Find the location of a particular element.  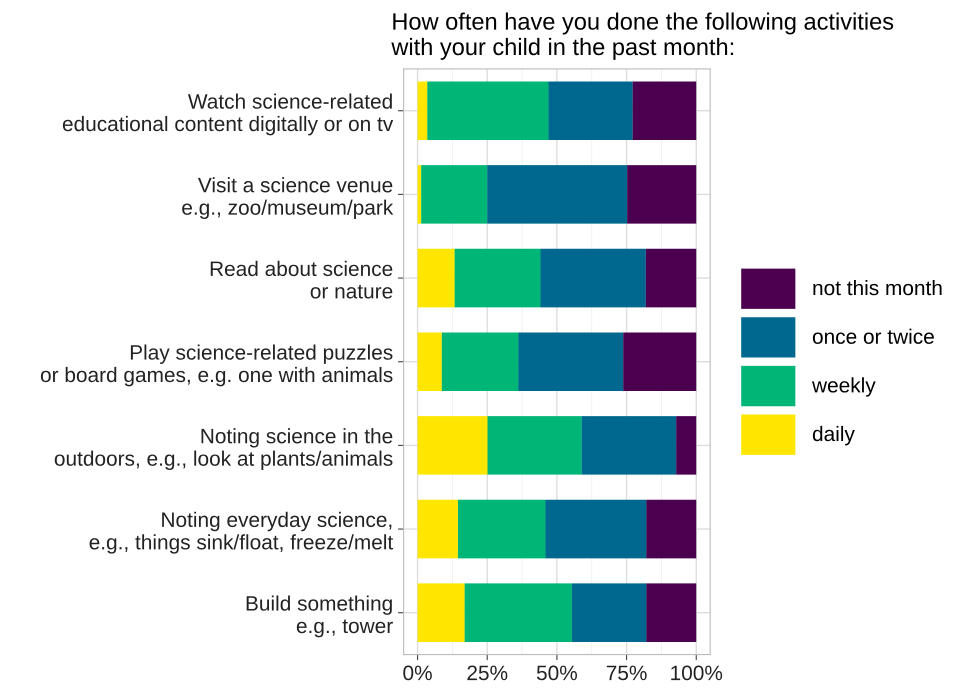

x-tick-label: 50% is located at coordinates (557, 673).